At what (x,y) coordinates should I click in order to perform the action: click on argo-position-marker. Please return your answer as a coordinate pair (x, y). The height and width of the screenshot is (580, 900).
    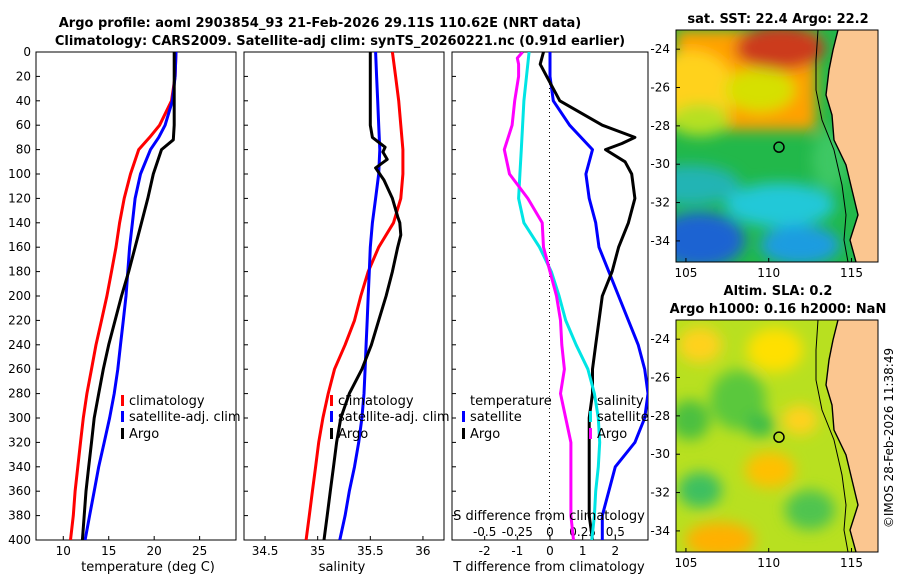
    Looking at the image, I should click on (779, 437).